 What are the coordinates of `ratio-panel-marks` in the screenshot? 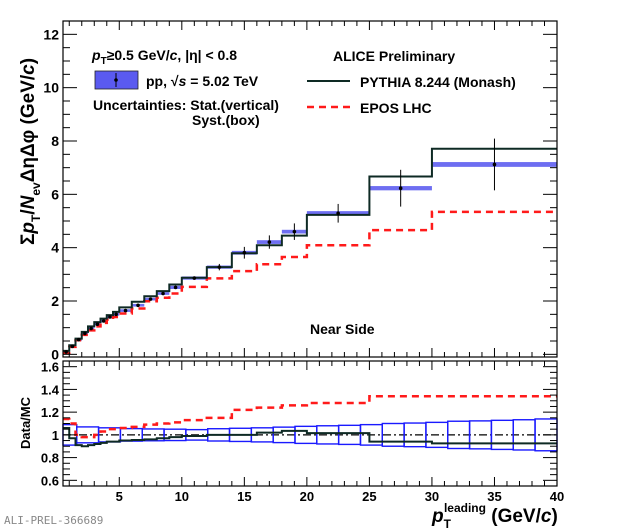 It's located at (310, 423).